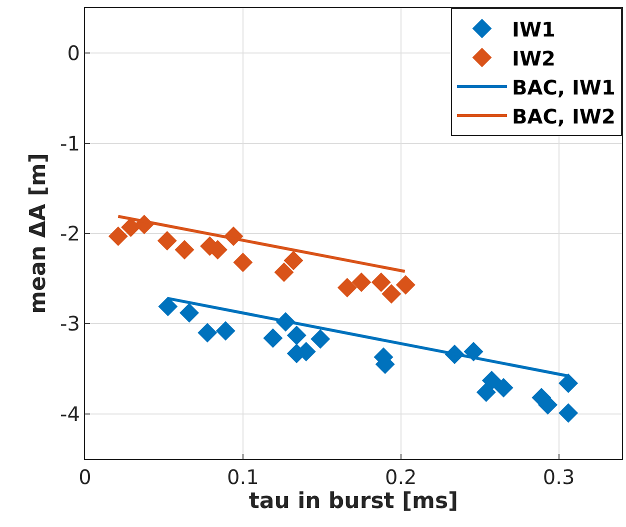  I want to click on y-tick-label: -1, so click(70, 143).